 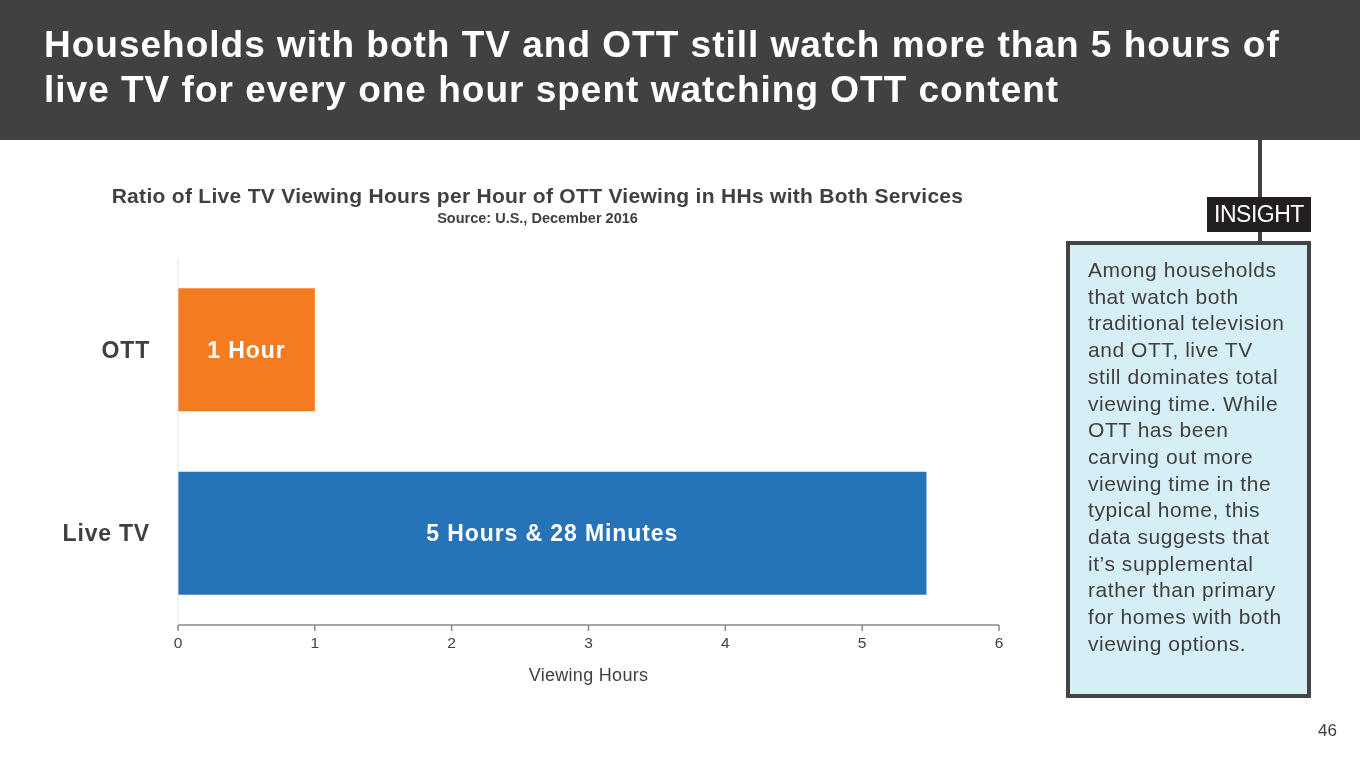 I want to click on text: 46, so click(x=1327, y=731).